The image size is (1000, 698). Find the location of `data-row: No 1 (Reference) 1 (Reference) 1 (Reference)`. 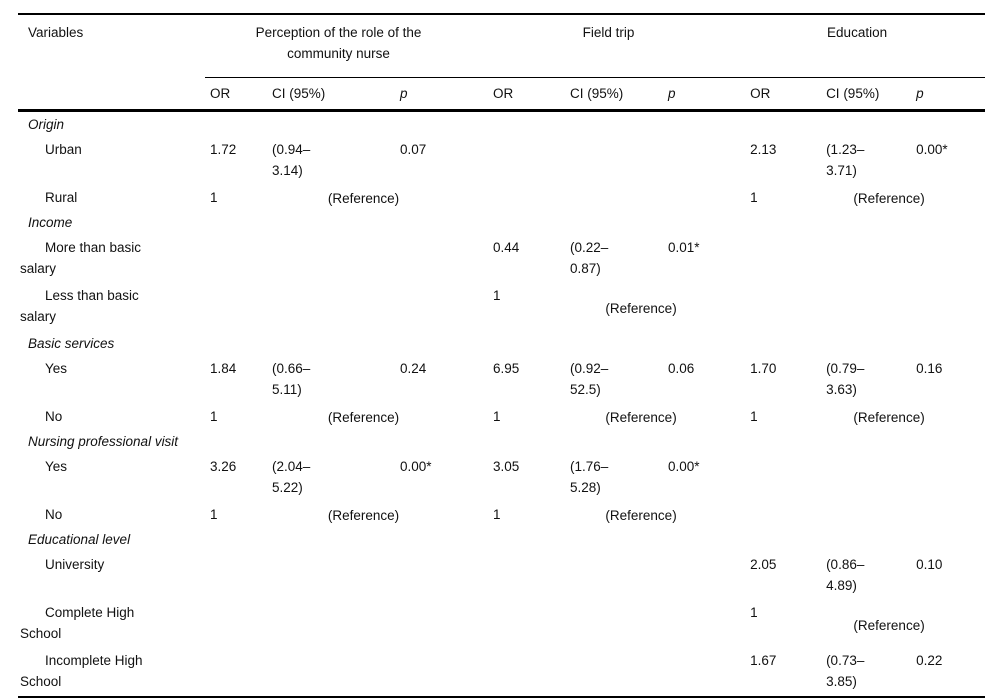

data-row: No 1 (Reference) 1 (Reference) 1 (Reference) is located at coordinates (501, 416).